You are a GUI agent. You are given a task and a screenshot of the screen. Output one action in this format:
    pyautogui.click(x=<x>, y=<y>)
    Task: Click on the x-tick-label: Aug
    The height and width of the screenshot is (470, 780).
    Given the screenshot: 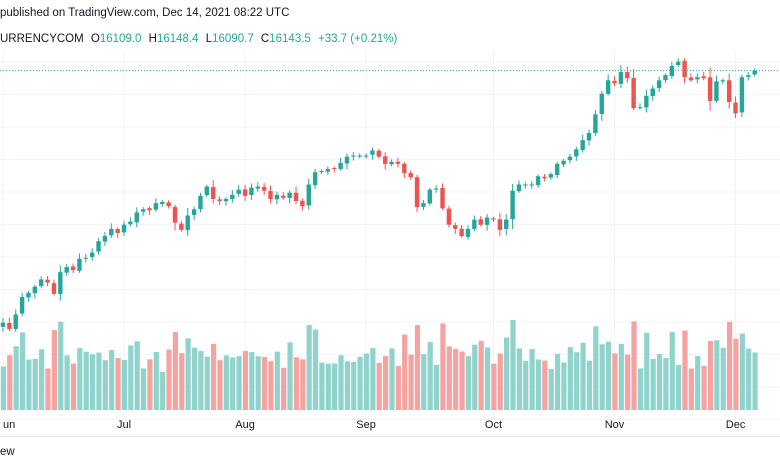 What is the action you would take?
    pyautogui.click(x=245, y=425)
    